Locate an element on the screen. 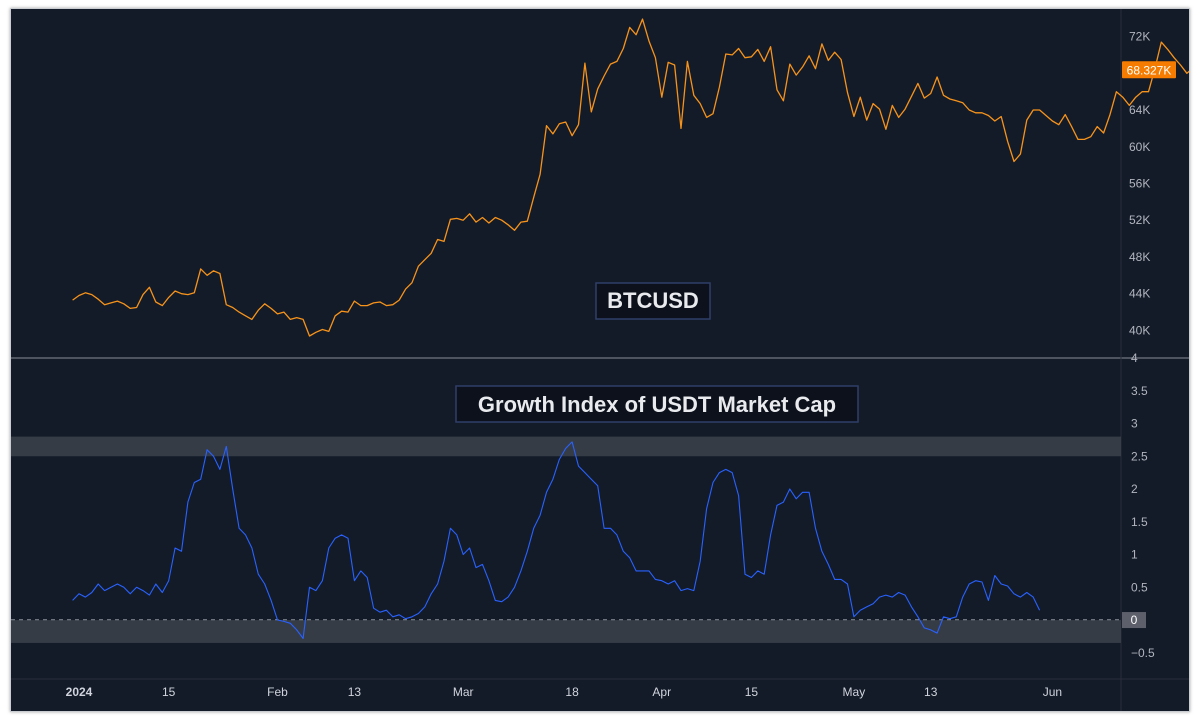  x-tick: May is located at coordinates (854, 692).